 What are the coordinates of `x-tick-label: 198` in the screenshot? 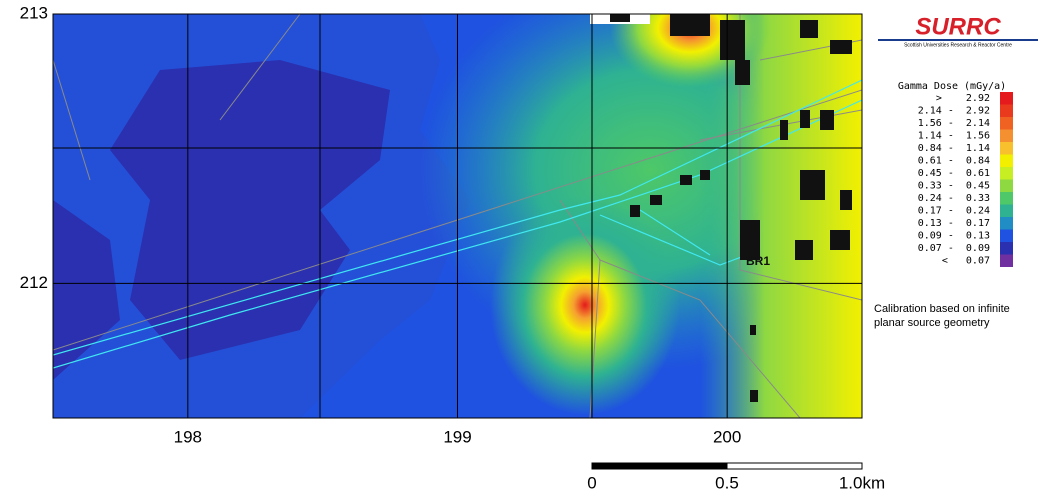 It's located at (188, 436).